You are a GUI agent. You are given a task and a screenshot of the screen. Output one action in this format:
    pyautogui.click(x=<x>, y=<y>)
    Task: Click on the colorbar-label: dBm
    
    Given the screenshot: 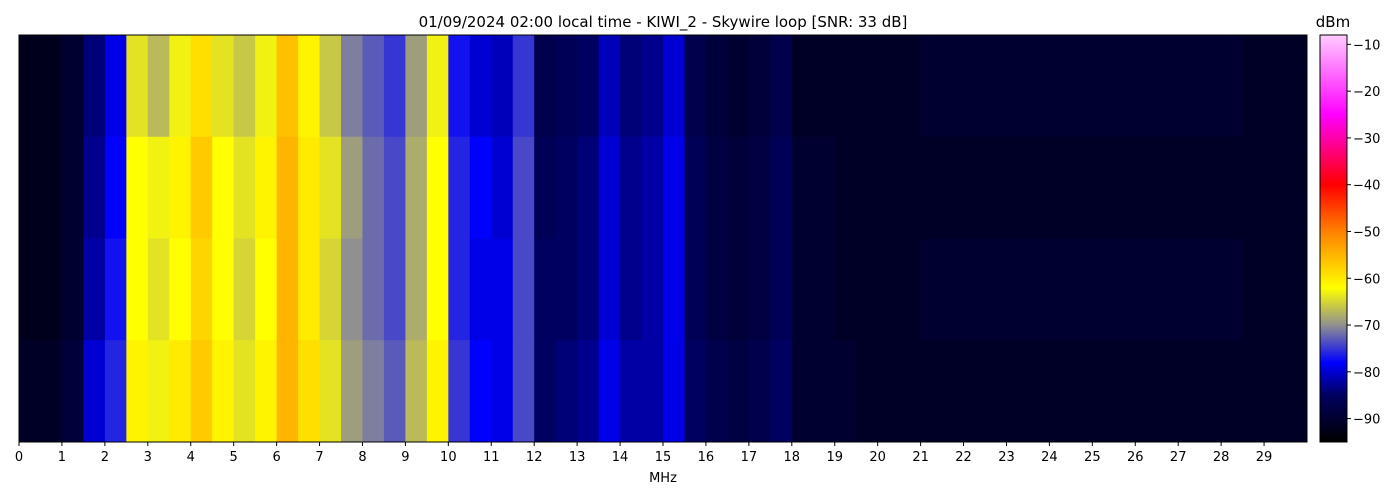 What is the action you would take?
    pyautogui.click(x=1333, y=22)
    